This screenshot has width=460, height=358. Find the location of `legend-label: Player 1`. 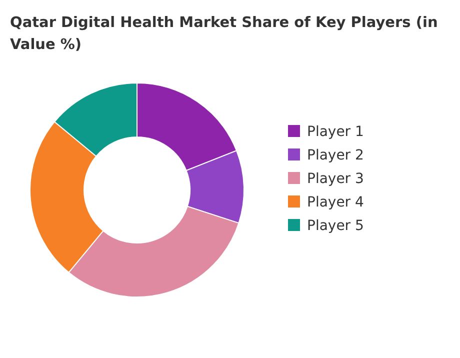

legend-label: Player 1 is located at coordinates (335, 132).